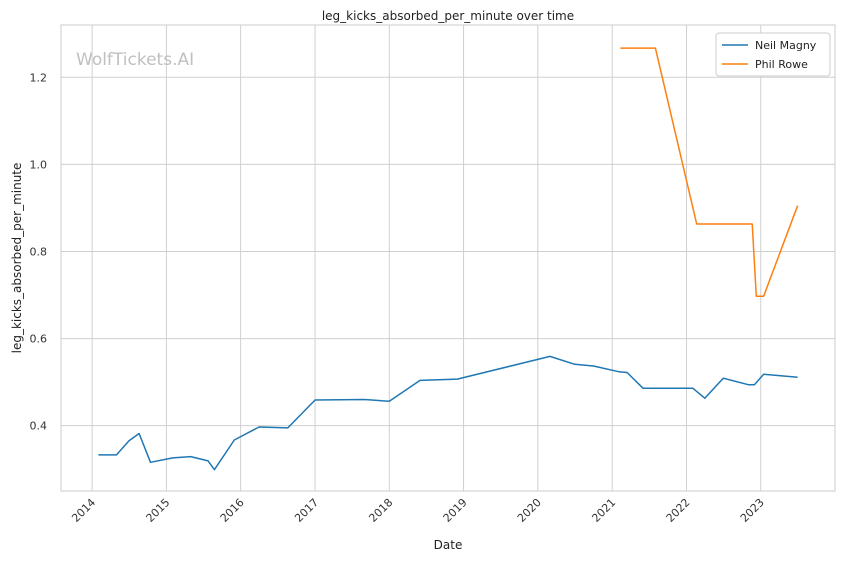  What do you see at coordinates (83, 510) in the screenshot?
I see `x-tick-label: 2014` at bounding box center [83, 510].